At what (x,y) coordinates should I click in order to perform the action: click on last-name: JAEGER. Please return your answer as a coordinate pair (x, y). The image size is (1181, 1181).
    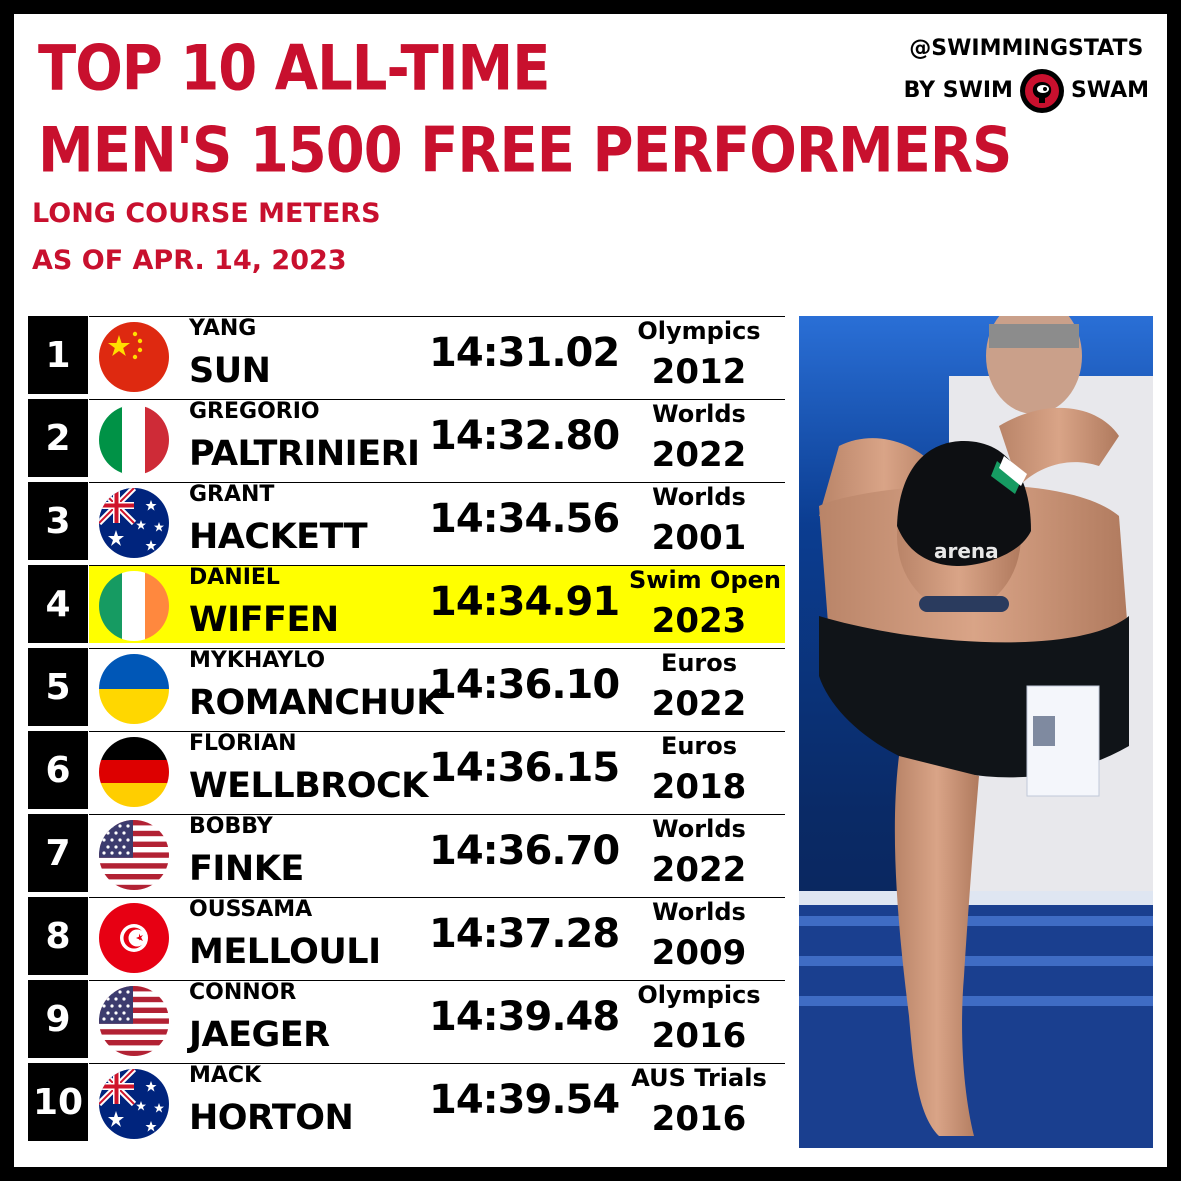
    Looking at the image, I should click on (259, 1035).